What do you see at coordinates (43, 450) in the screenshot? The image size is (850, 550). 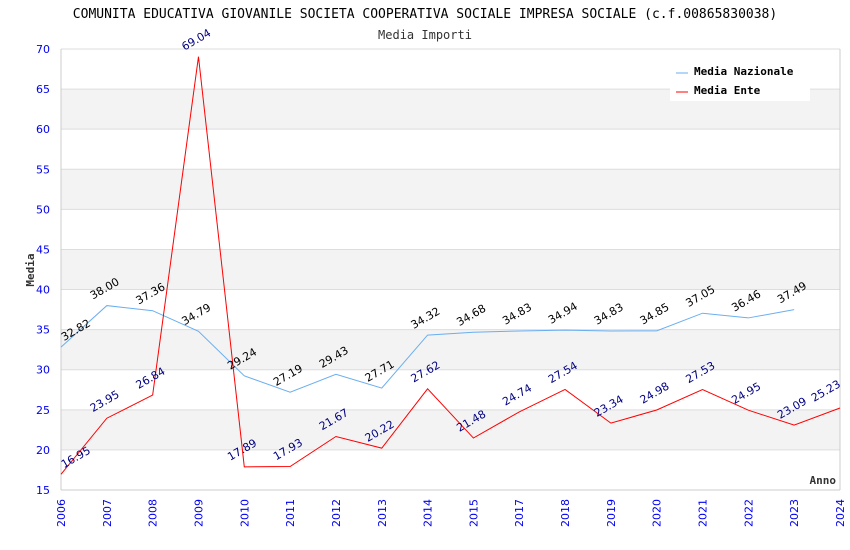 I see `y-tick-label: 20` at bounding box center [43, 450].